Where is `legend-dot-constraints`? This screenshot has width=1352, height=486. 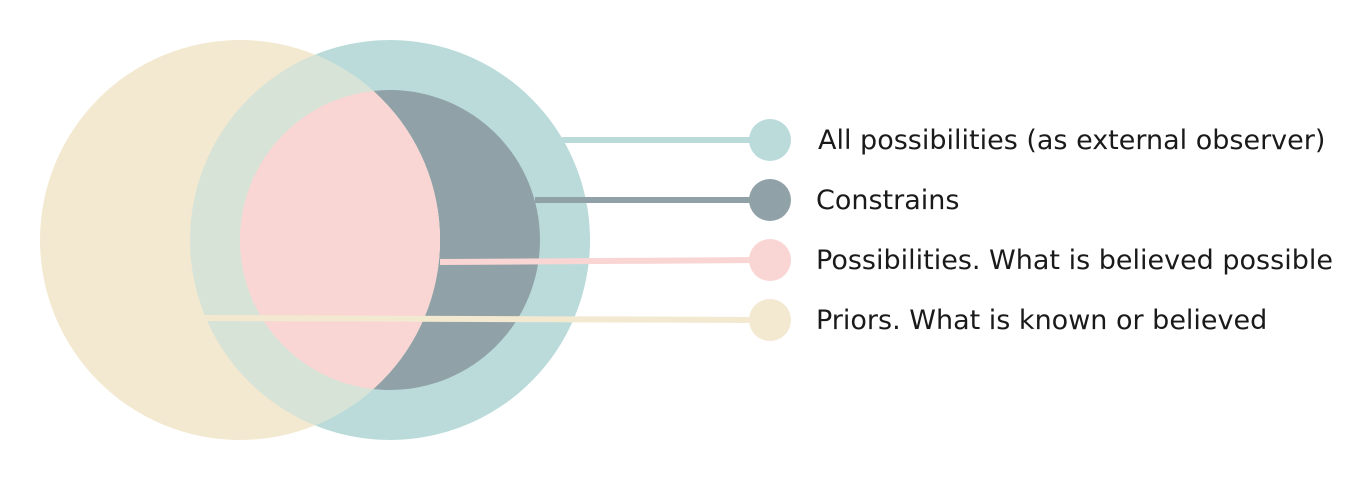
legend-dot-constraints is located at coordinates (770, 200).